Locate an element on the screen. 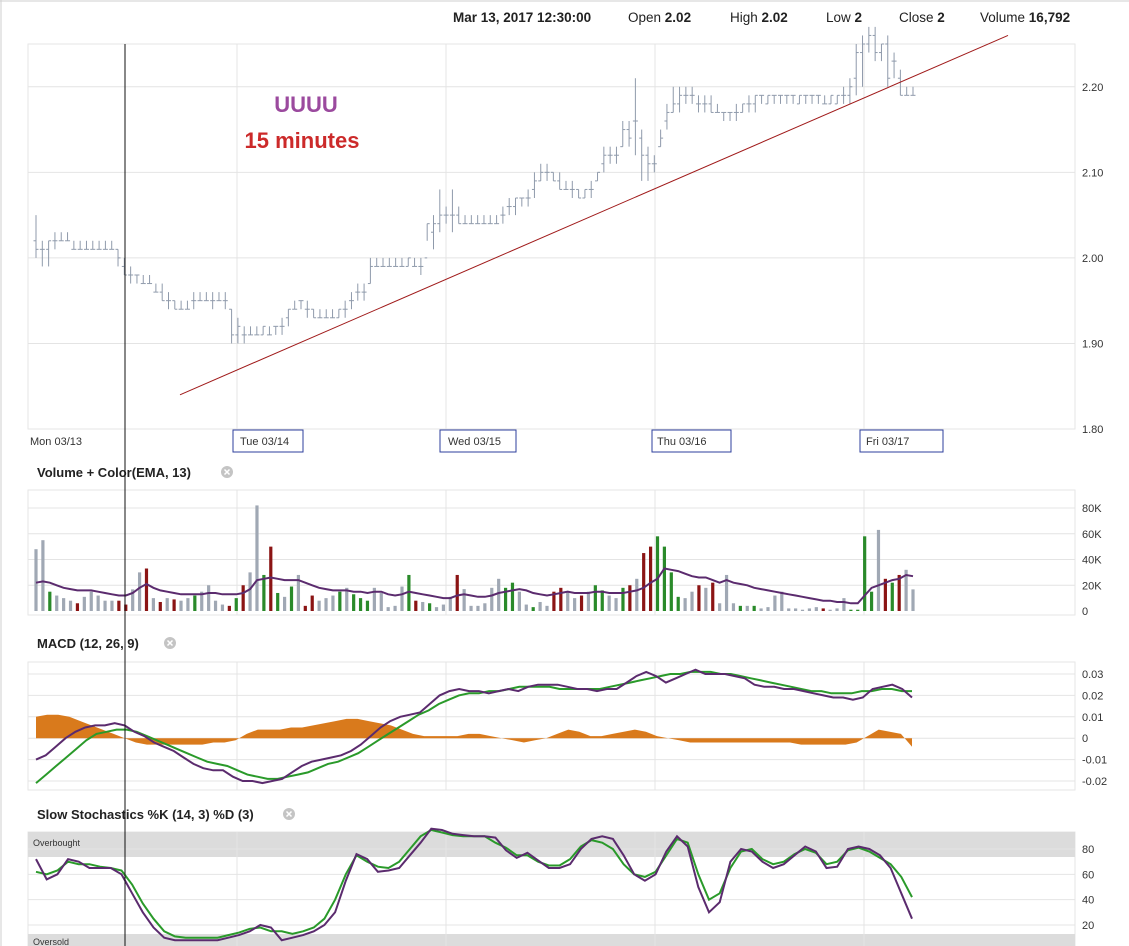  macd-remove-icon is located at coordinates (170, 643).